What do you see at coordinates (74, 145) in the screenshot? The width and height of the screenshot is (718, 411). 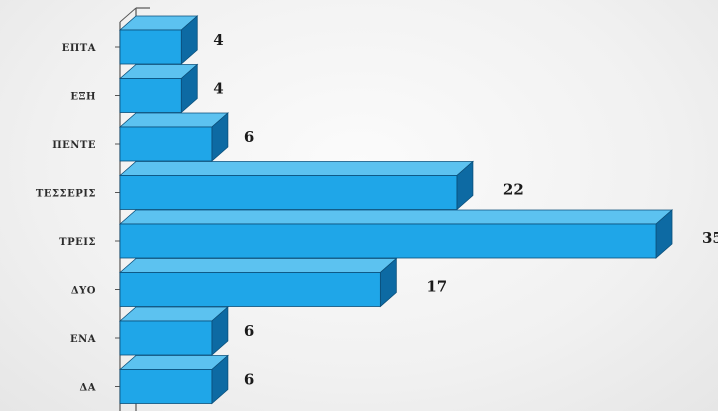 I see `category-label: ΠΕΝΤΕ` at bounding box center [74, 145].